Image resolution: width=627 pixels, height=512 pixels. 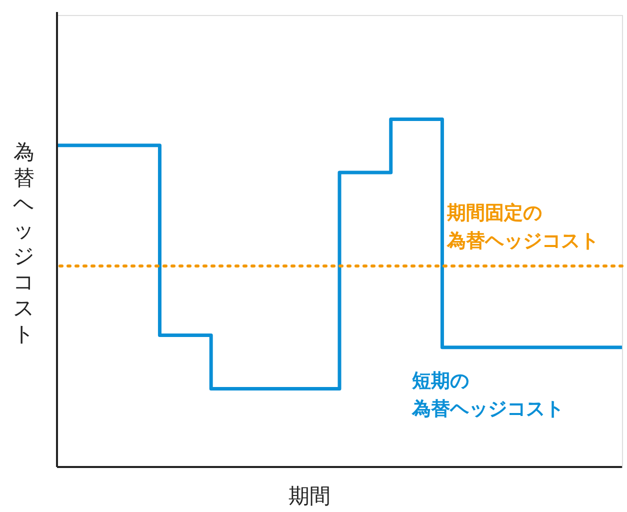 I want to click on ref-line-label: 期間固定の為替ヘッジコスト, so click(x=522, y=227).